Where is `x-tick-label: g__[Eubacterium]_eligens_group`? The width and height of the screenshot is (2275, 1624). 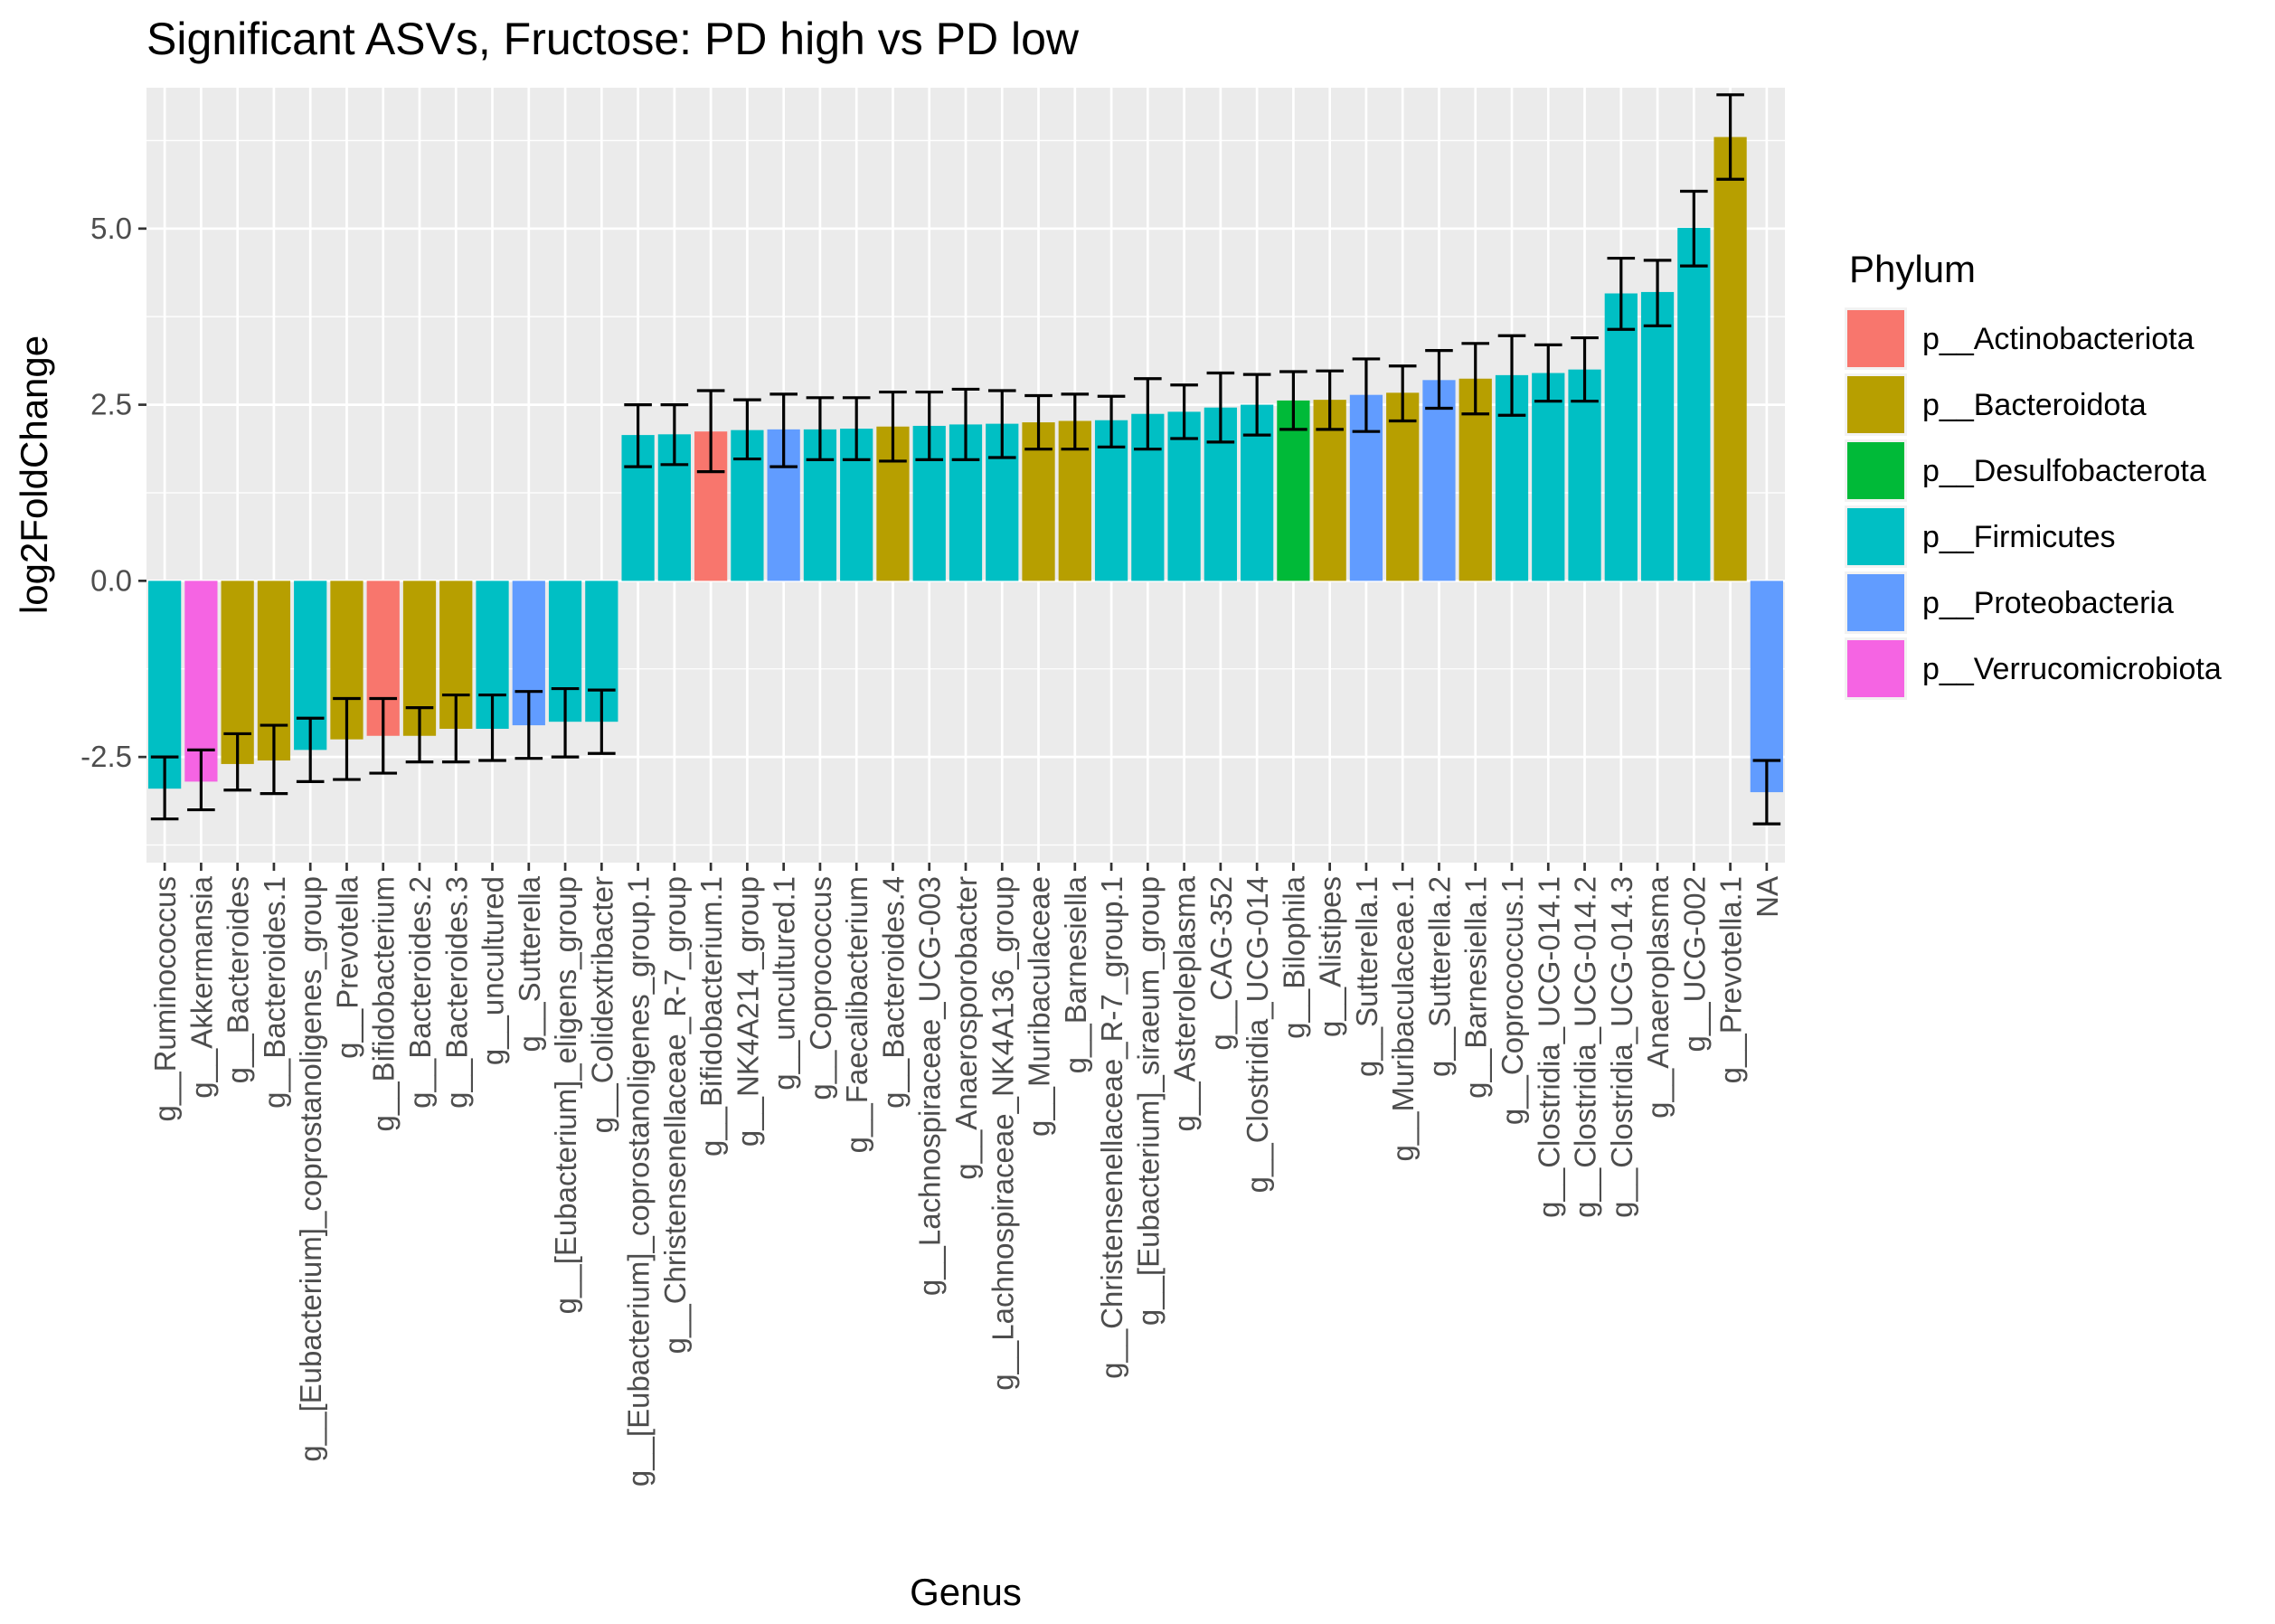
x-tick-label: g__[Eubacterium]_eligens_group is located at coordinates (565, 1095).